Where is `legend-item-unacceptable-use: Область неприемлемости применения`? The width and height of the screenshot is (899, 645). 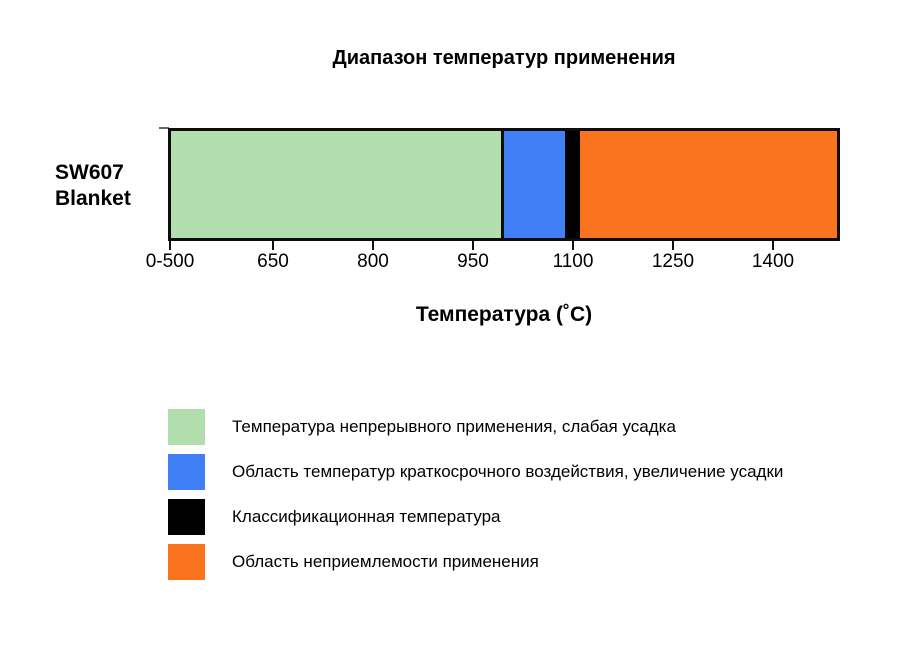 legend-item-unacceptable-use: Область неприемлемости применения is located at coordinates (475, 562).